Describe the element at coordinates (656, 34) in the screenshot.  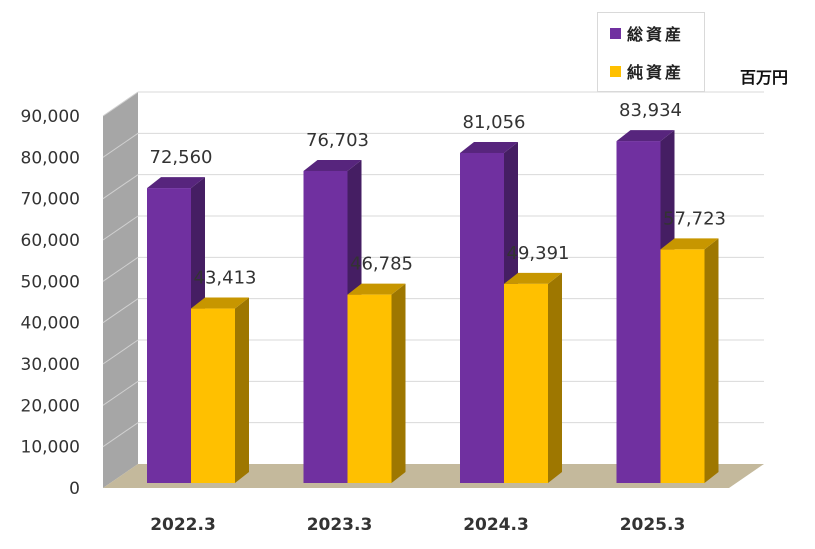
I see `legend-label-total-assets: 総資産` at that location.